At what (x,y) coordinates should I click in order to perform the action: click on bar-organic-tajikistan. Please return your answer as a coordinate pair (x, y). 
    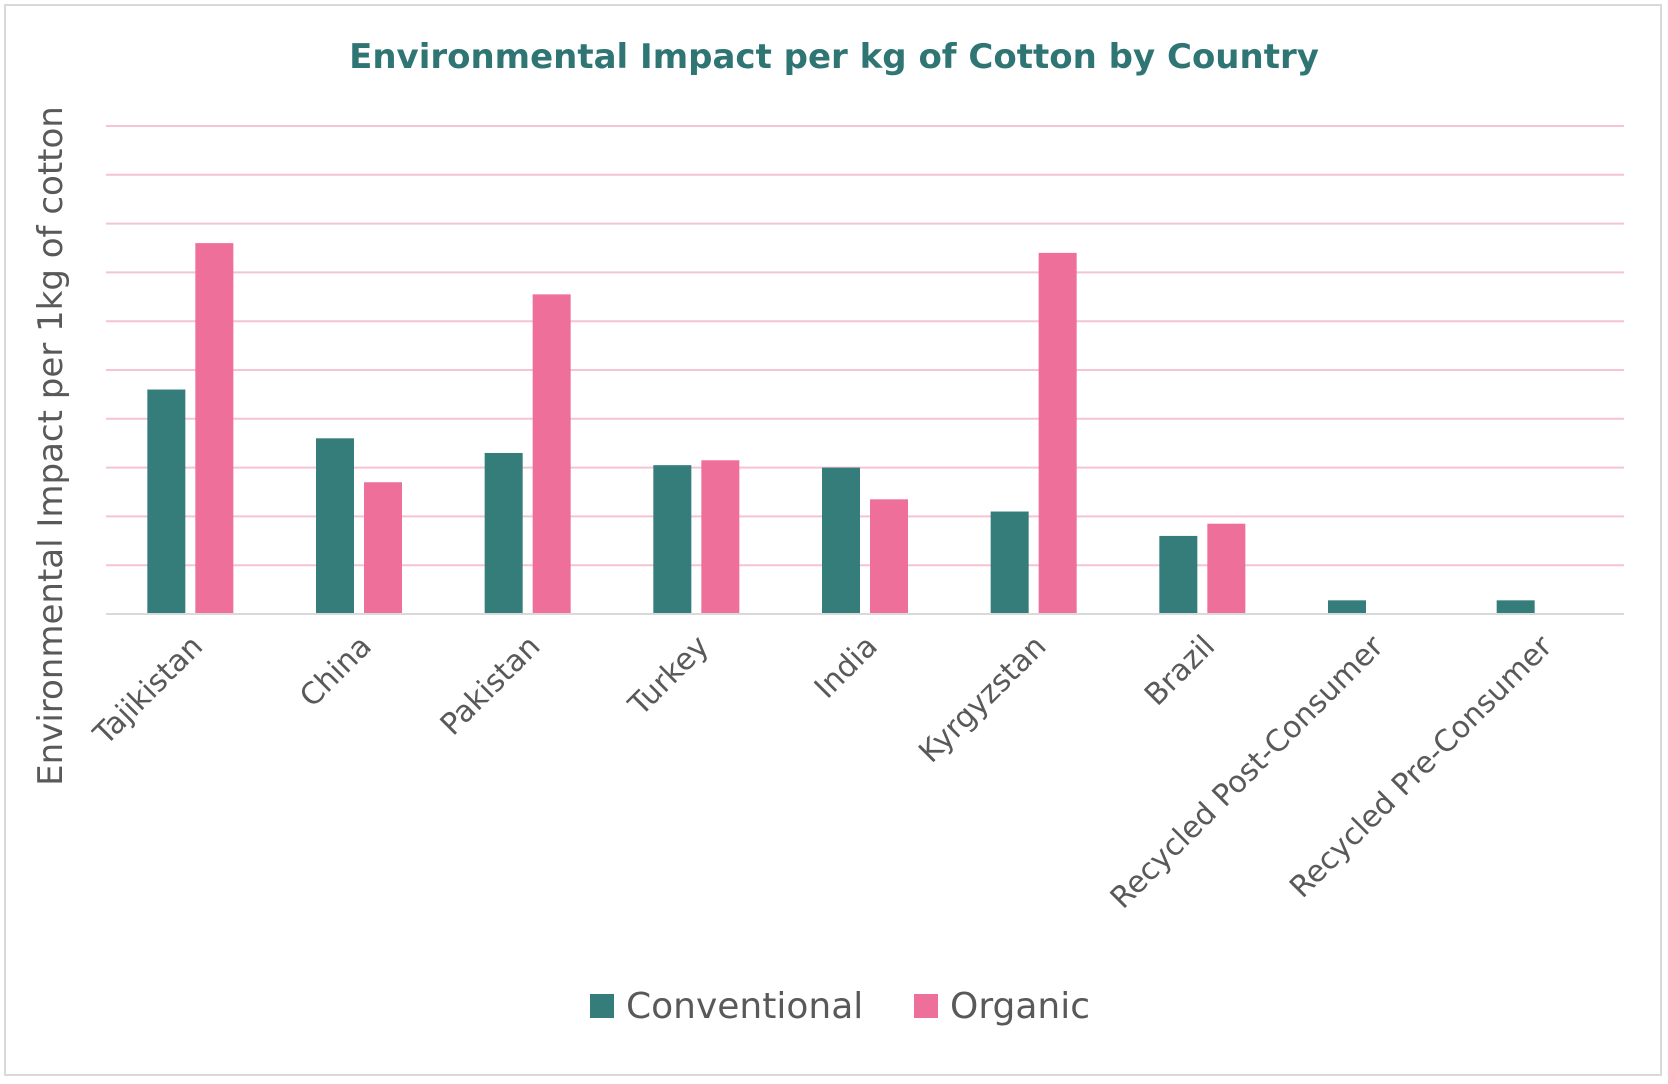
    Looking at the image, I should click on (214, 428).